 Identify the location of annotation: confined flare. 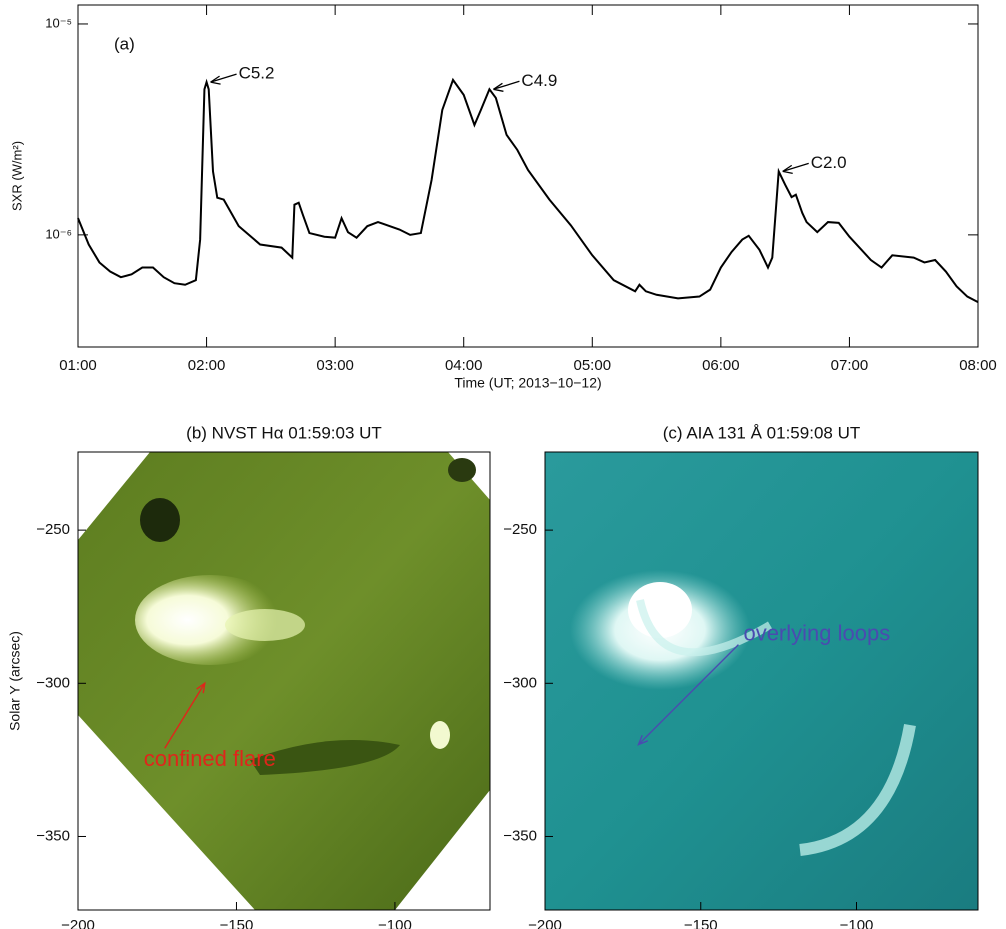
(210, 758).